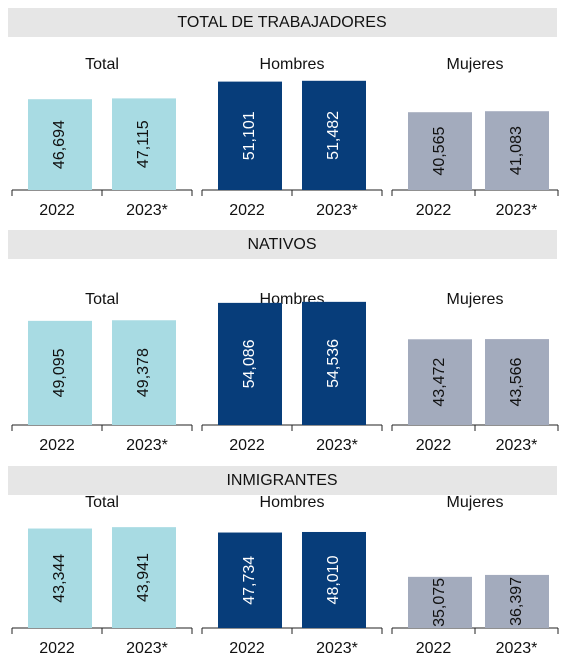 This screenshot has width=565, height=662. I want to click on value-label: 49,095, so click(59, 372).